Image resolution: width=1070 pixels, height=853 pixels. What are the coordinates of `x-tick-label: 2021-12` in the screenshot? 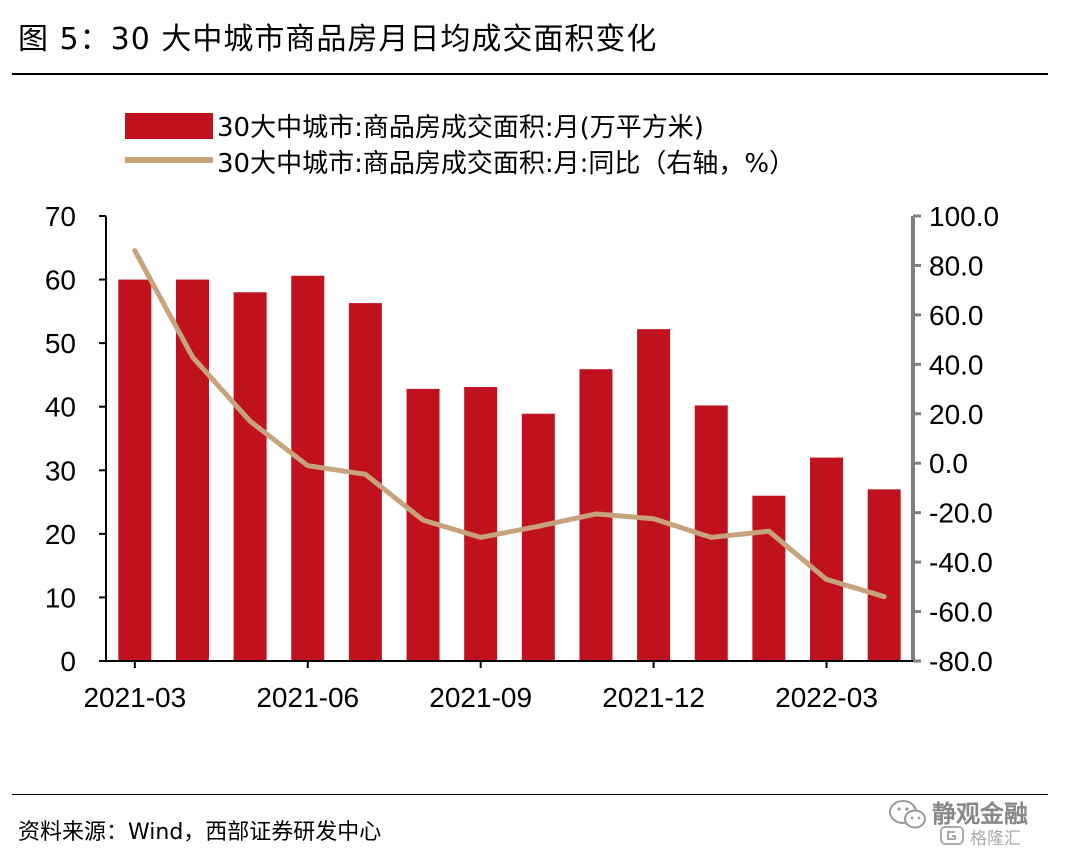 It's located at (653, 697).